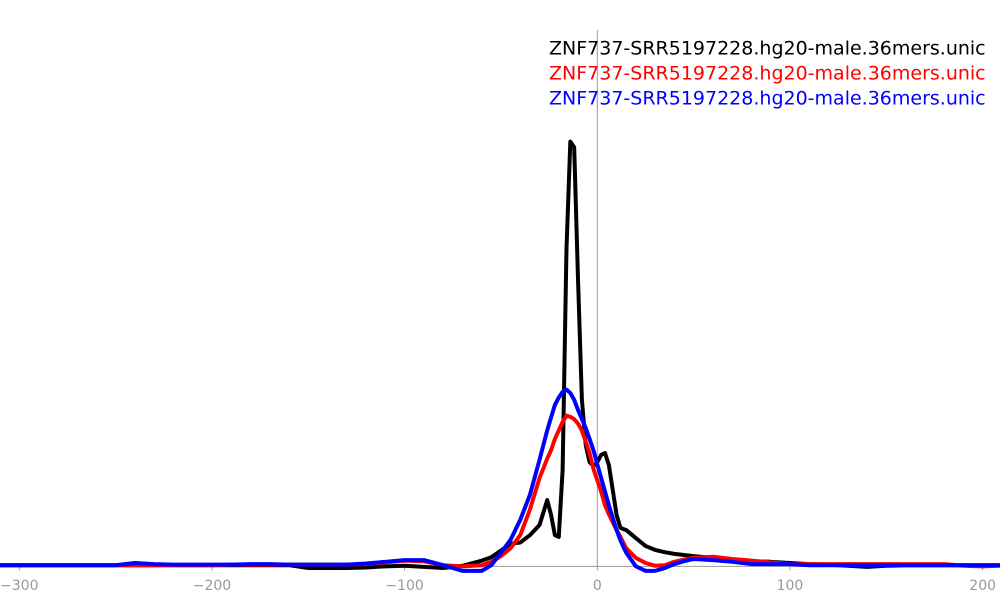 The height and width of the screenshot is (600, 1000). What do you see at coordinates (982, 586) in the screenshot?
I see `x-tick-label: 200` at bounding box center [982, 586].